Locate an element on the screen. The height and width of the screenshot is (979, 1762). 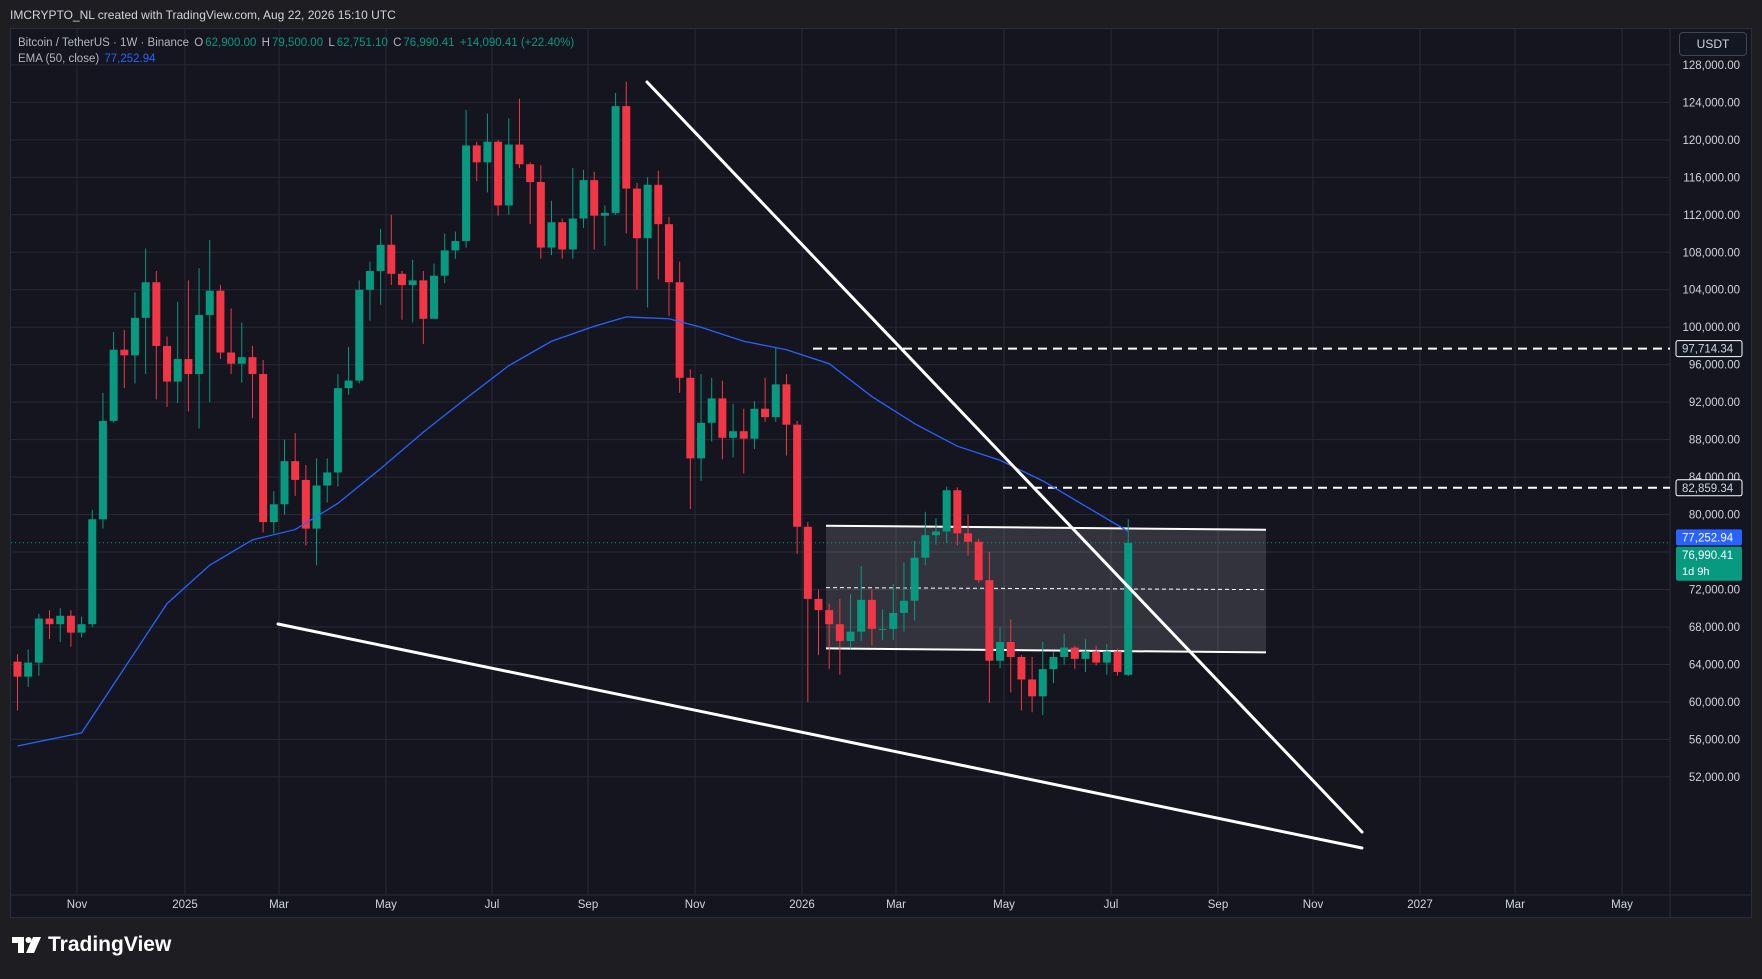
tradingview-logo-text: TradingView is located at coordinates (110, 944).